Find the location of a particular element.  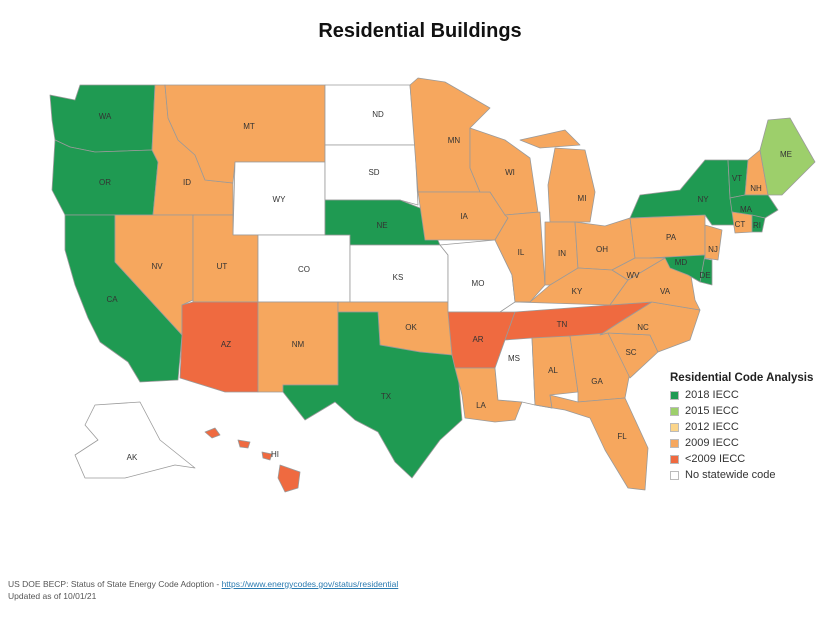

state-NY is located at coordinates (682, 192).